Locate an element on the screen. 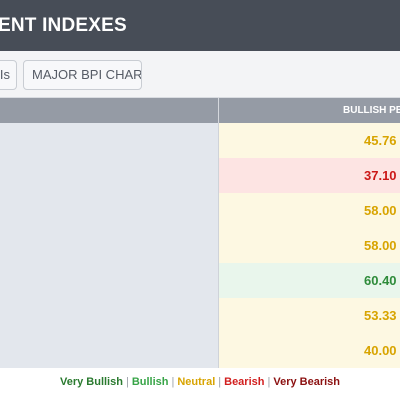 This screenshot has width=400, height=400. header-cell-name is located at coordinates (109, 110).